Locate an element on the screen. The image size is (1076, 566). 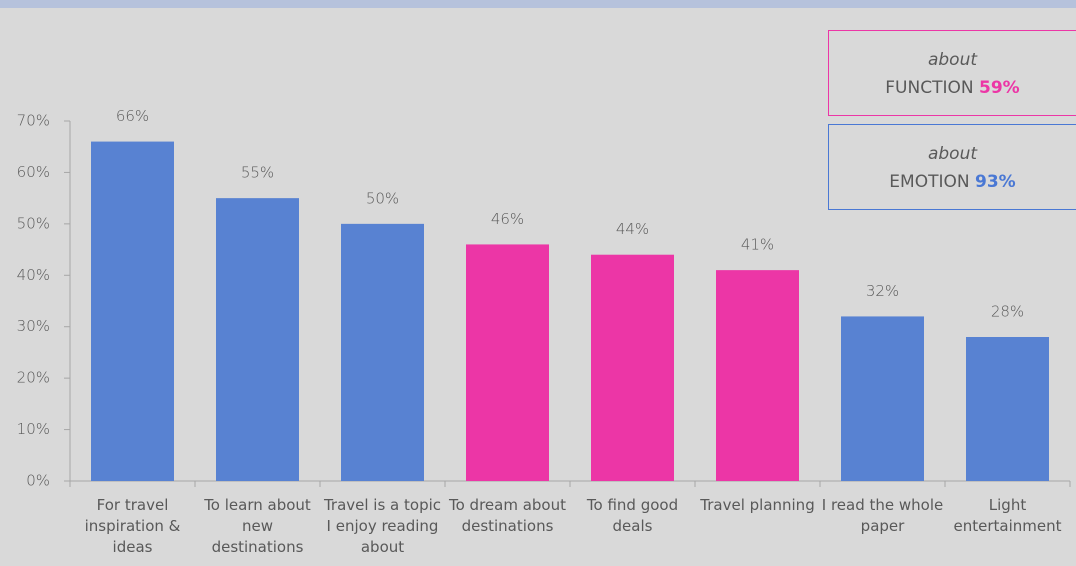
x-tick-label: To find good deals is located at coordinates (632, 515).